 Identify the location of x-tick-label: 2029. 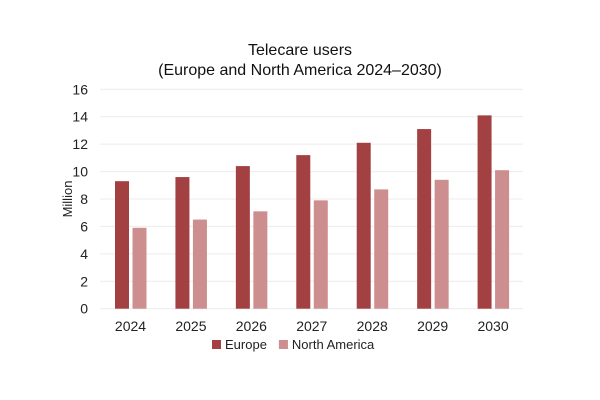
(432, 326).